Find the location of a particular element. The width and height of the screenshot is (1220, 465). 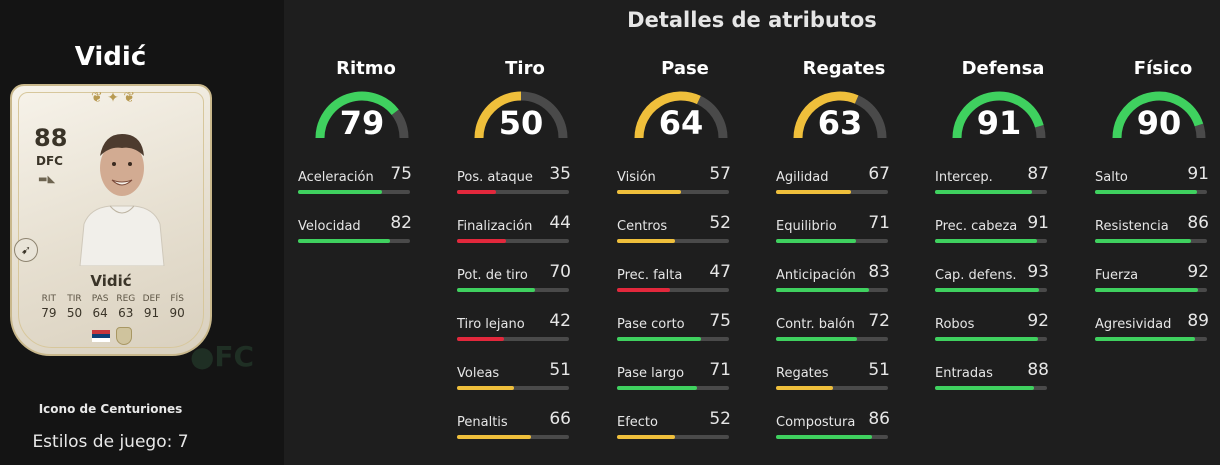

attribute-row: Centros 52 is located at coordinates (689, 239).